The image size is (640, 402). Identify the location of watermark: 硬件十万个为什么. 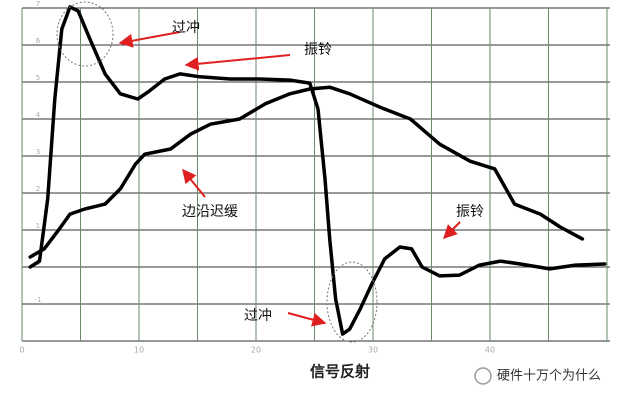
(537, 376).